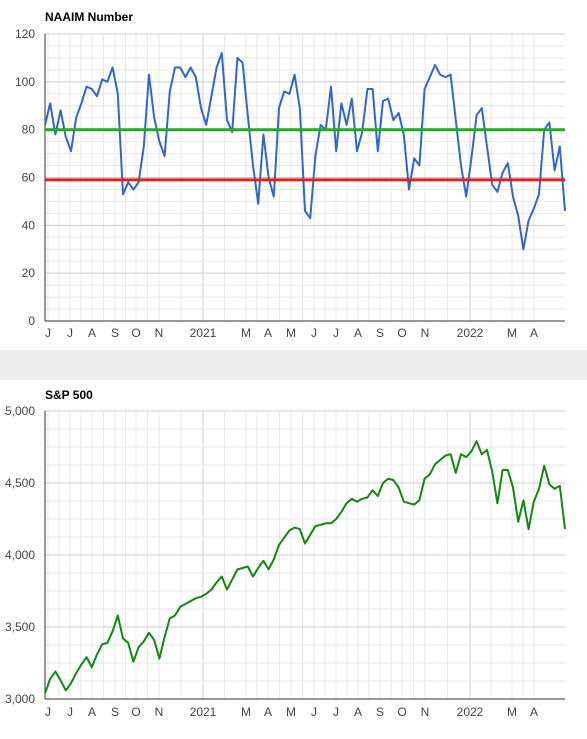  Describe the element at coordinates (29, 273) in the screenshot. I see `y-tick-label: 20` at that location.